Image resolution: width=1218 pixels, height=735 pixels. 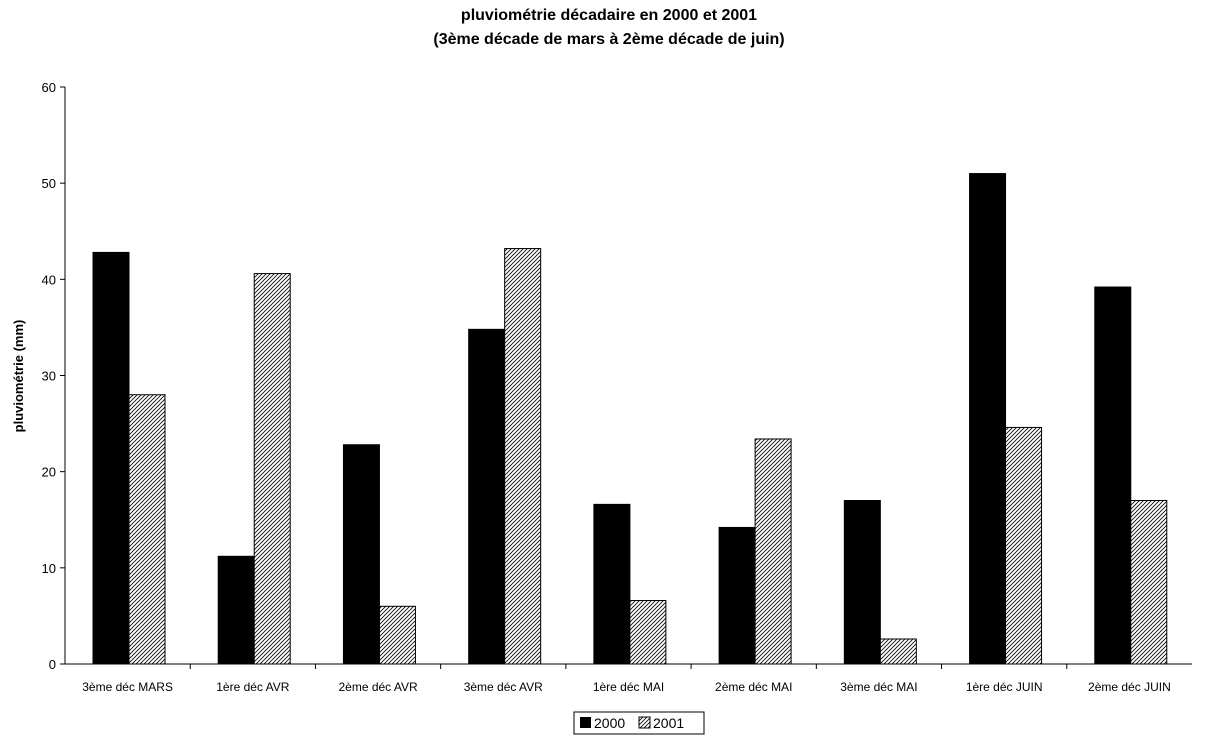 What do you see at coordinates (668, 723) in the screenshot?
I see `legend-label-2001: 2001` at bounding box center [668, 723].